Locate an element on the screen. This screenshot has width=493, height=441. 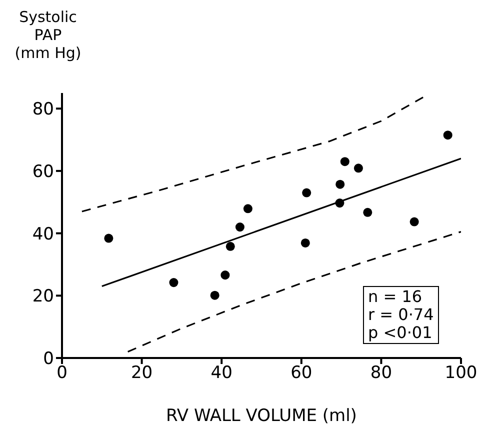
x-tick-label: 100 is located at coordinates (461, 373).